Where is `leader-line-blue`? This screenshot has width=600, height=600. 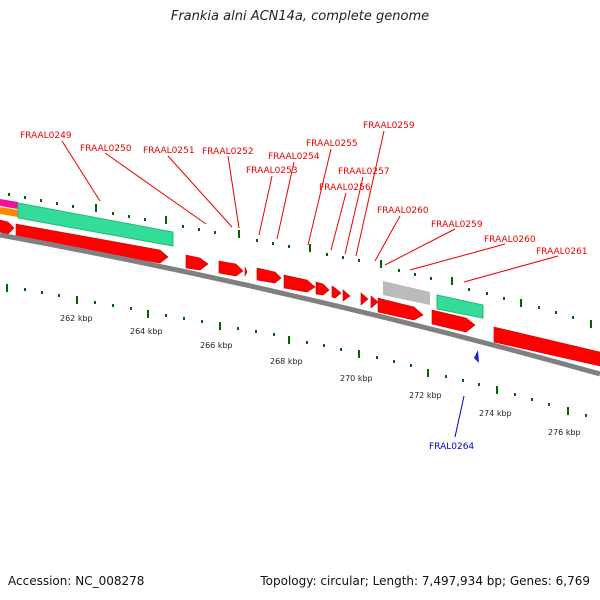 leader-line-blue is located at coordinates (459, 416).